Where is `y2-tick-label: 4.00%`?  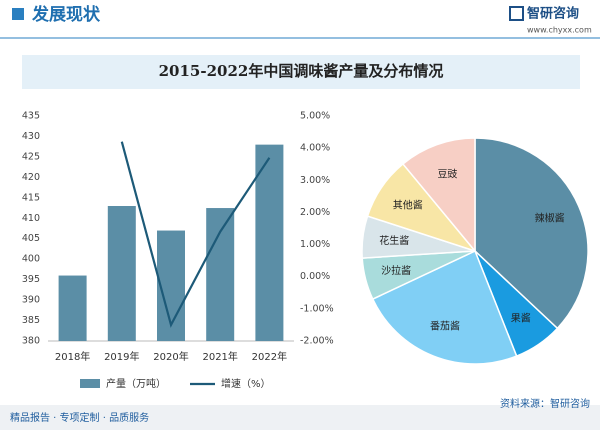 y2-tick-label: 4.00% is located at coordinates (315, 148).